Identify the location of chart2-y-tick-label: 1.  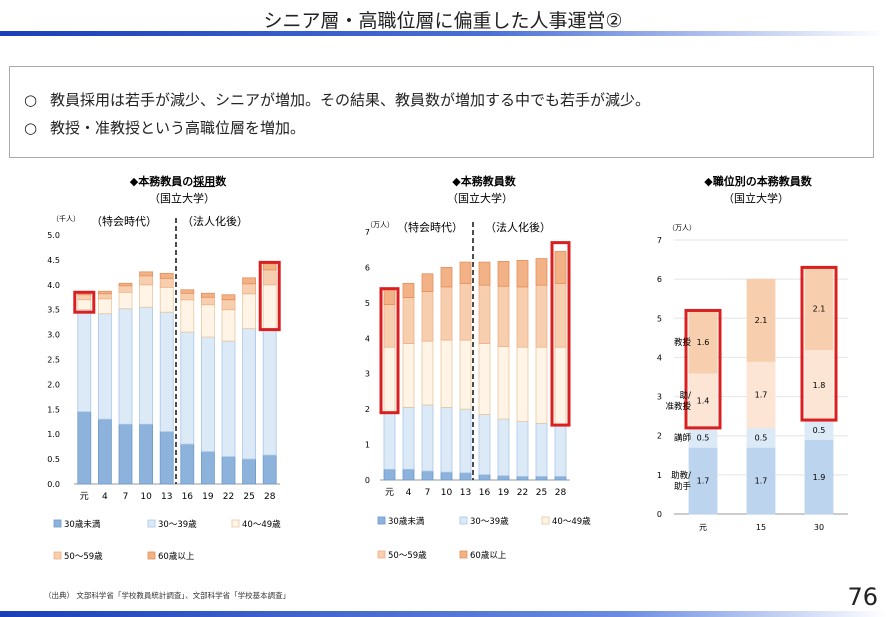
(367, 445).